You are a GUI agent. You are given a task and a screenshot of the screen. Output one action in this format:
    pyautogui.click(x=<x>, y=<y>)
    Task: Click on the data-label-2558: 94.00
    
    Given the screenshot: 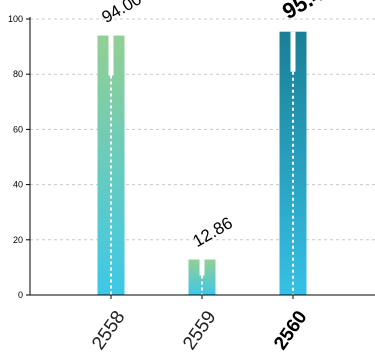 What is the action you would take?
    pyautogui.click(x=122, y=13)
    